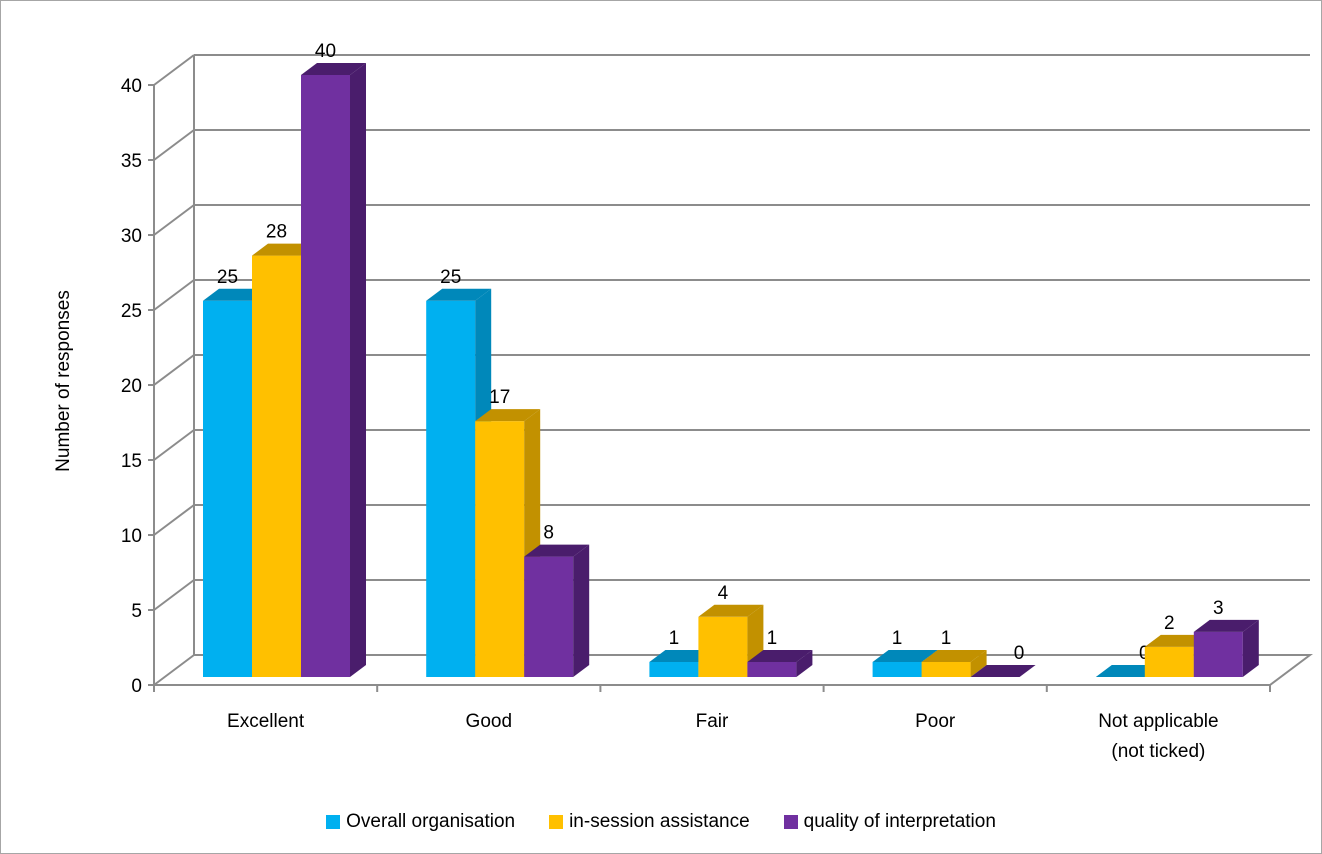 Image resolution: width=1322 pixels, height=854 pixels. What do you see at coordinates (1218, 608) in the screenshot?
I see `data-label: 3` at bounding box center [1218, 608].